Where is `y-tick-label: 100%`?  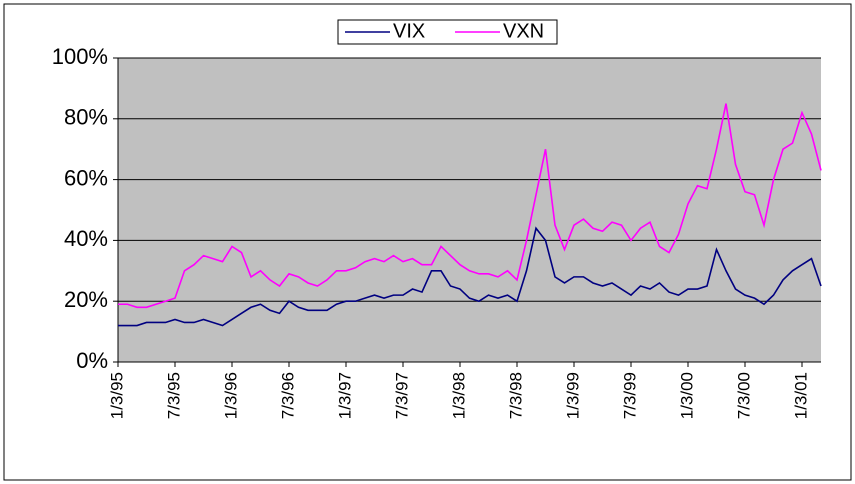 y-tick-label: 100% is located at coordinates (80, 56).